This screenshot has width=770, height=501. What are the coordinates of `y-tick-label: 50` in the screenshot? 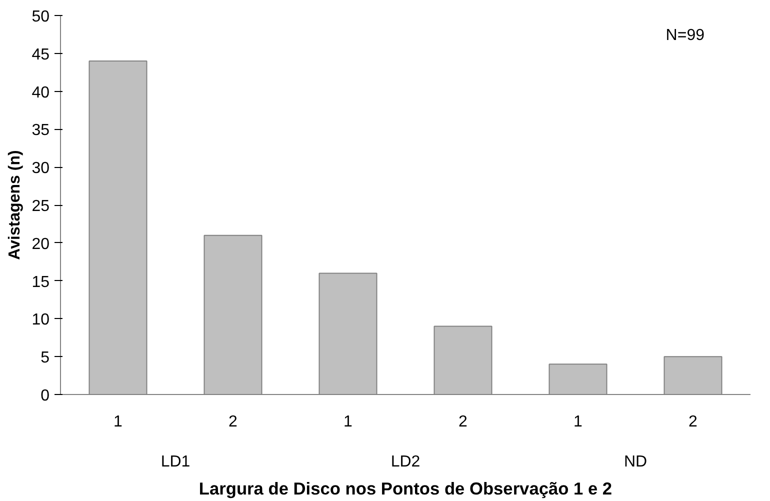 It's located at (41, 17).